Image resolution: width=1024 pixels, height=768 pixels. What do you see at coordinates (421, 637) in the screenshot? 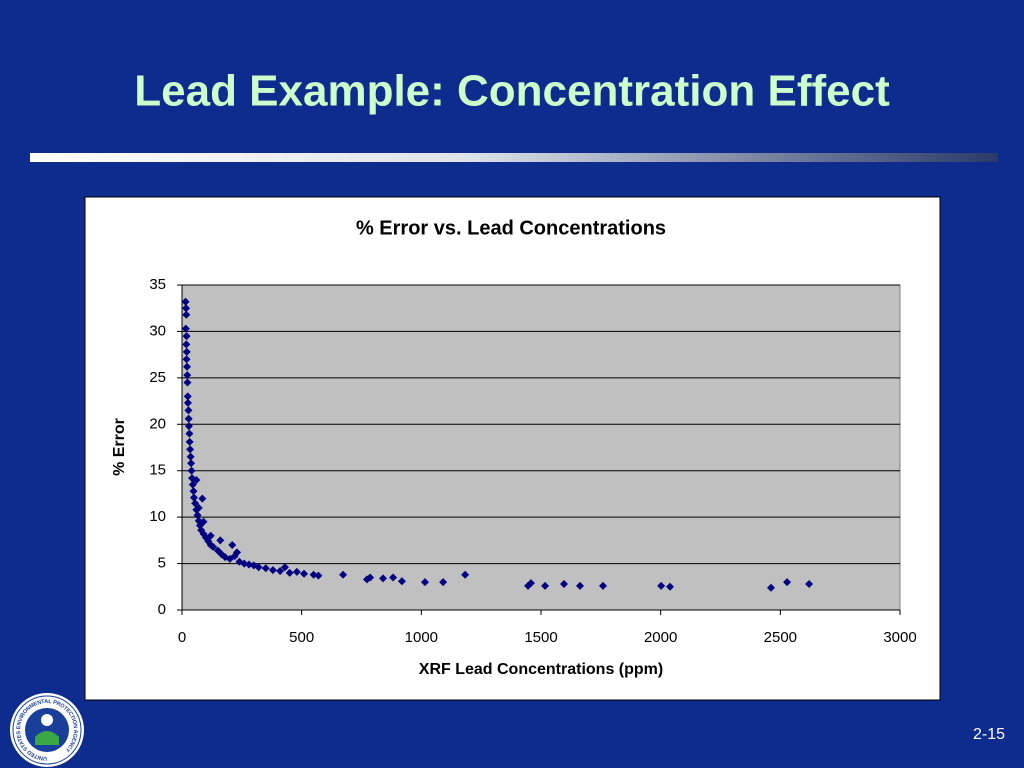
I see `x-tick-label: 1000` at bounding box center [421, 637].